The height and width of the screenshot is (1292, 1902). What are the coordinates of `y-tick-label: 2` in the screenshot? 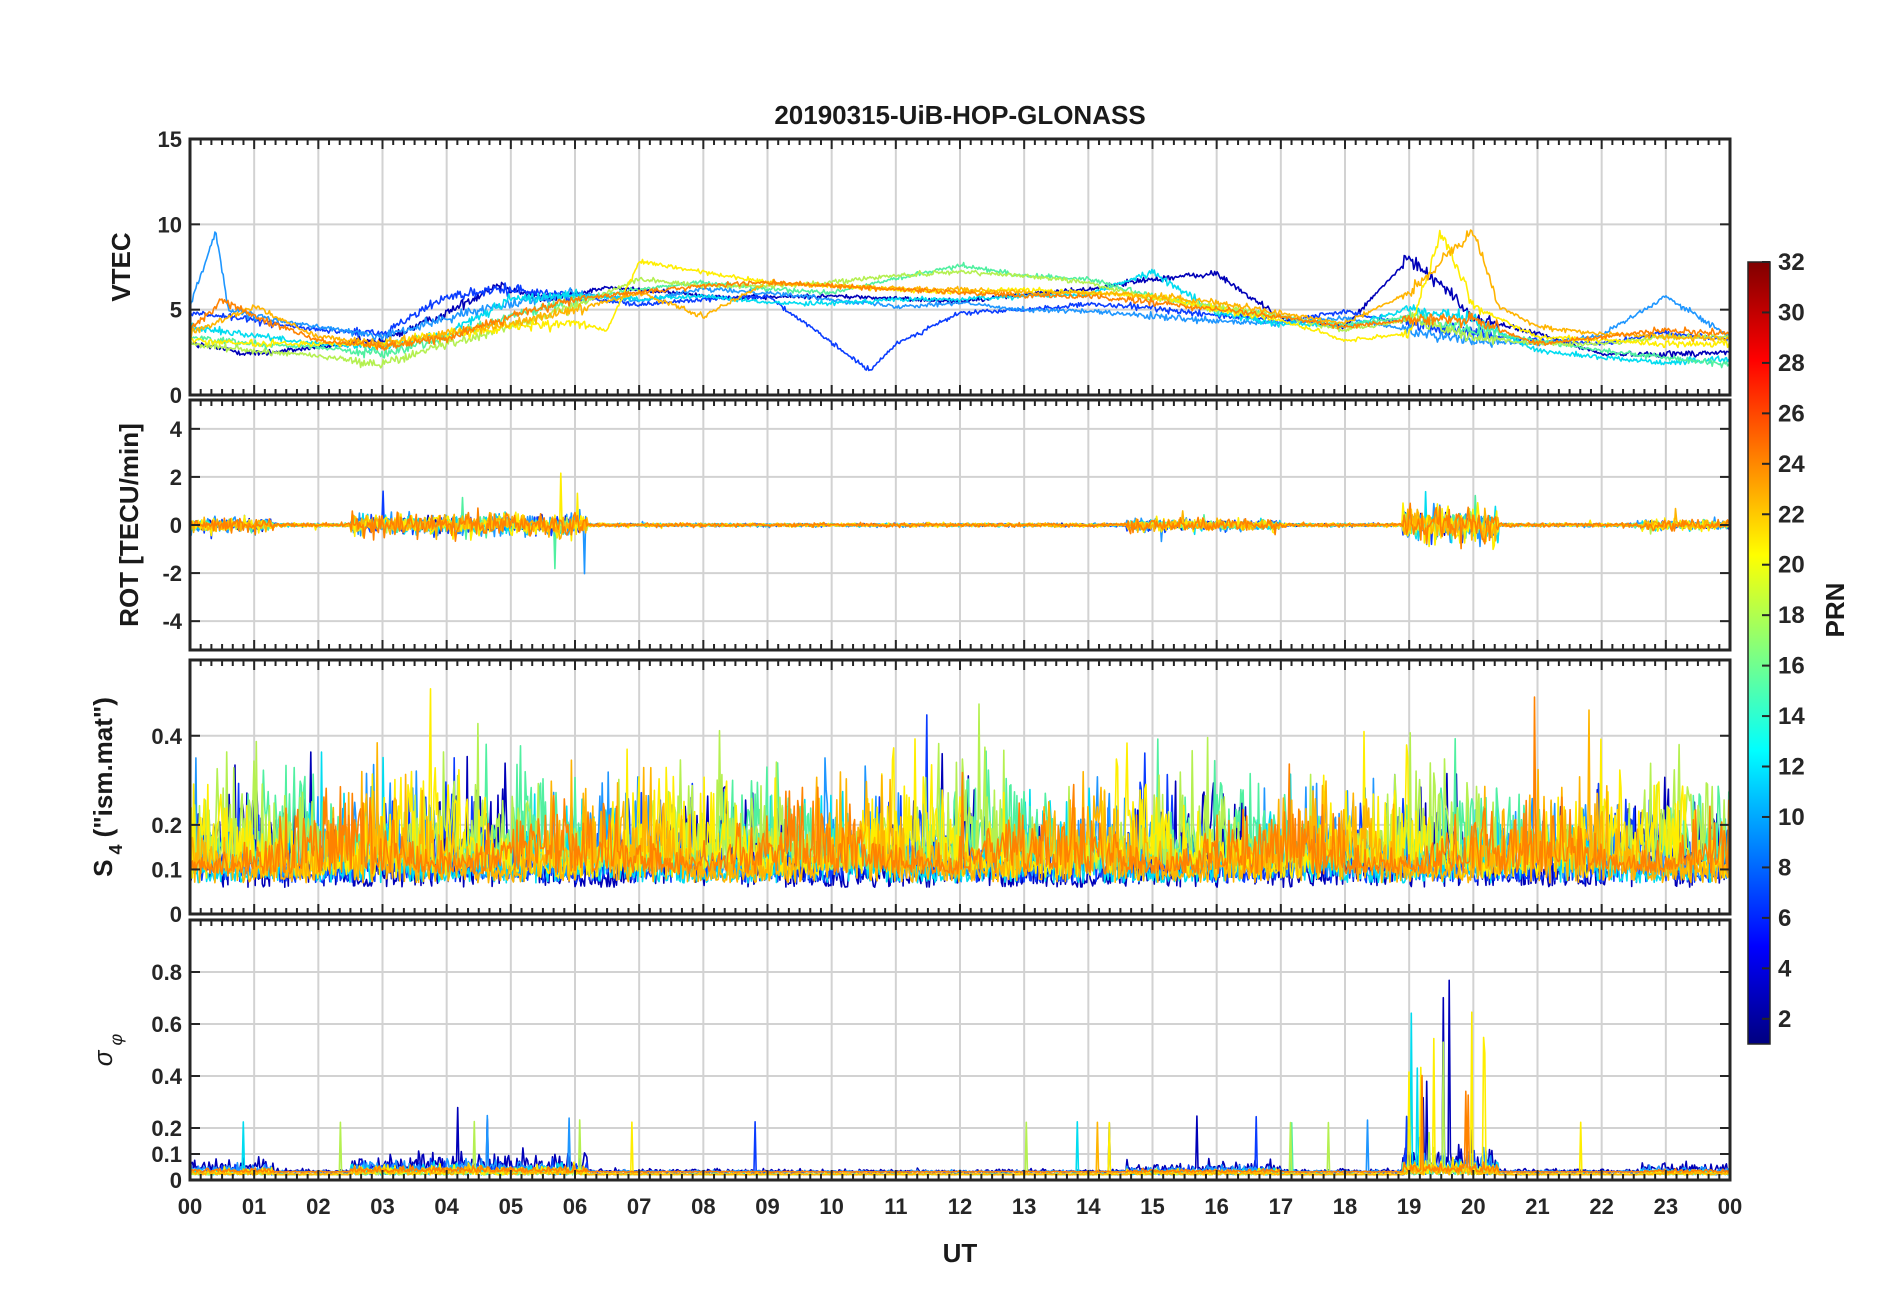 It's located at (176, 477).